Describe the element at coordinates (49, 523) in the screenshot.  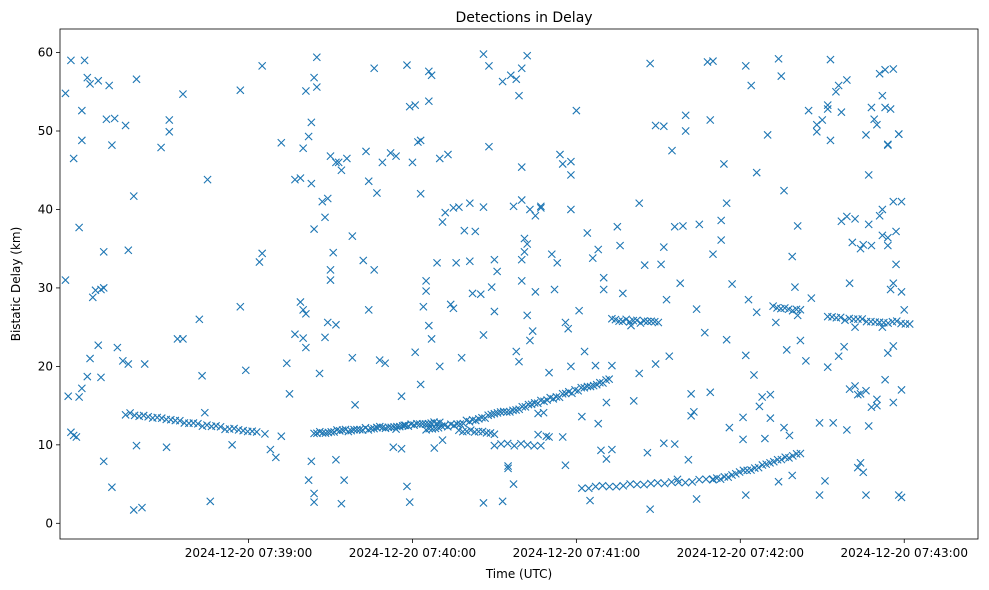
I see `y-tick-label: 0` at that location.